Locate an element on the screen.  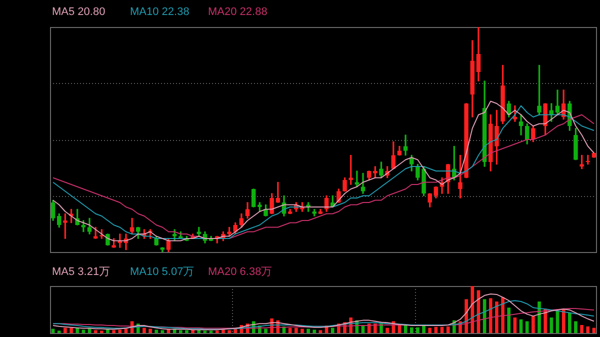
text: MA20 6.38万 is located at coordinates (241, 272).